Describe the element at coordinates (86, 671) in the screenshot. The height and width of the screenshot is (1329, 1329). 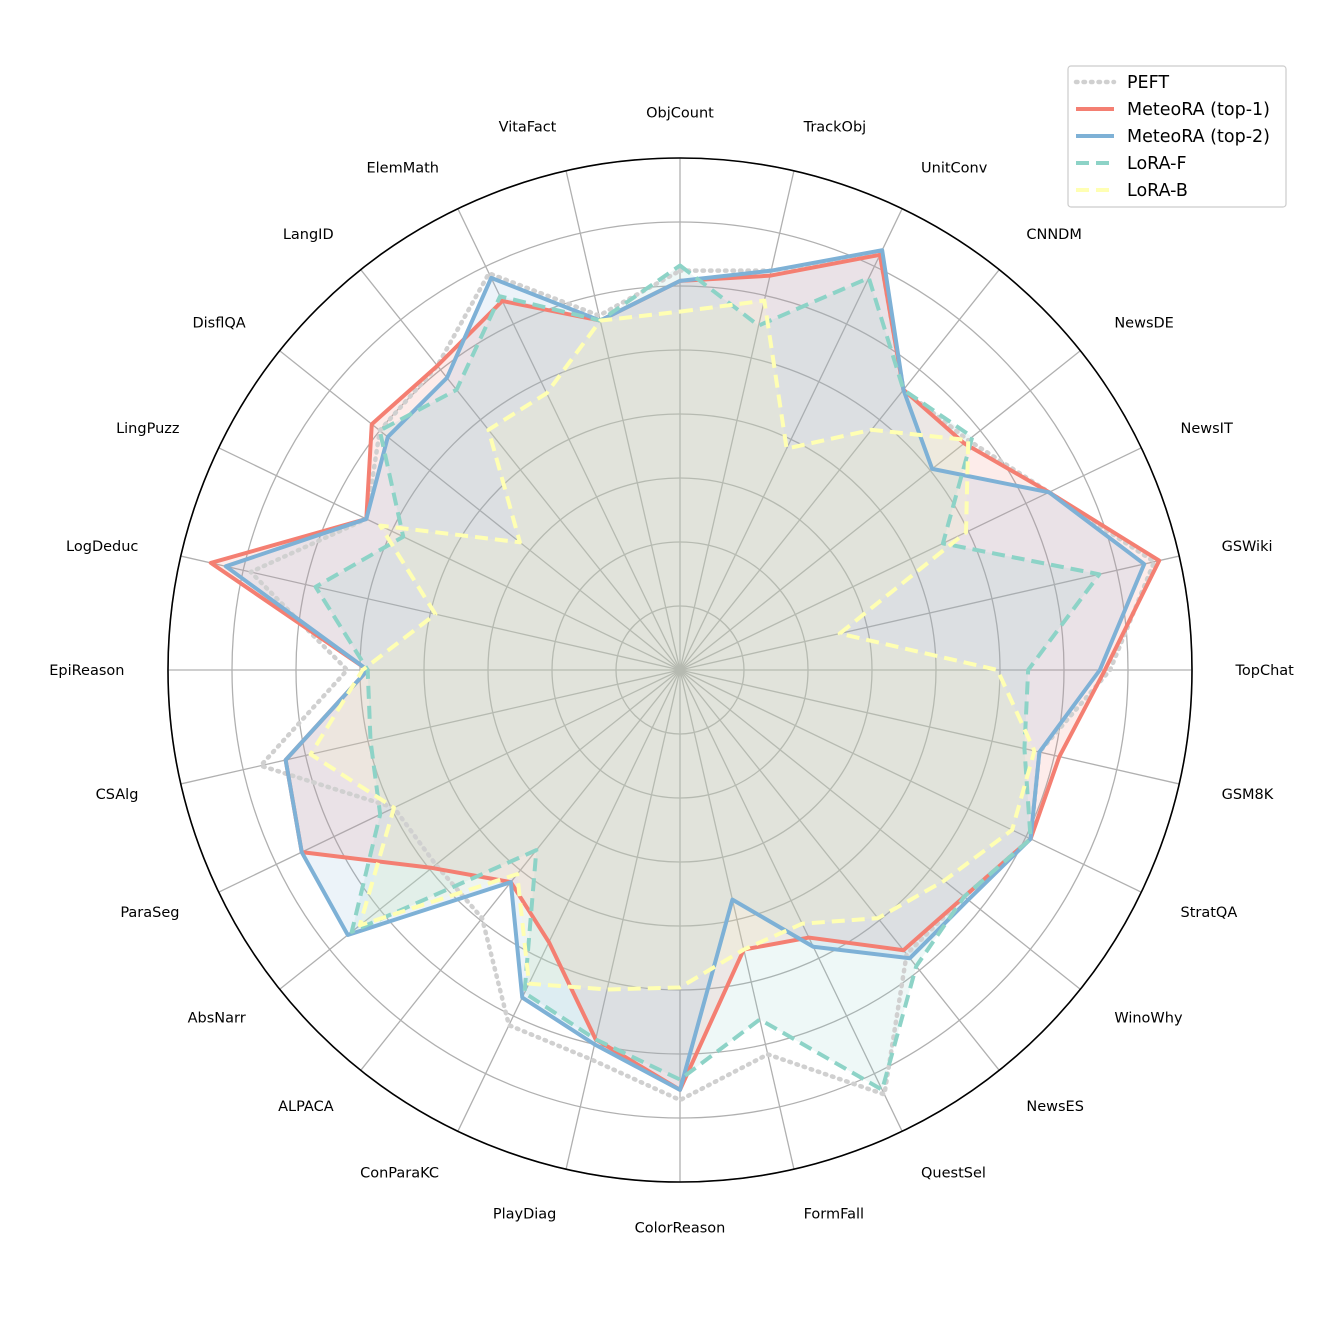
I see `axis-label: EpiReason` at that location.